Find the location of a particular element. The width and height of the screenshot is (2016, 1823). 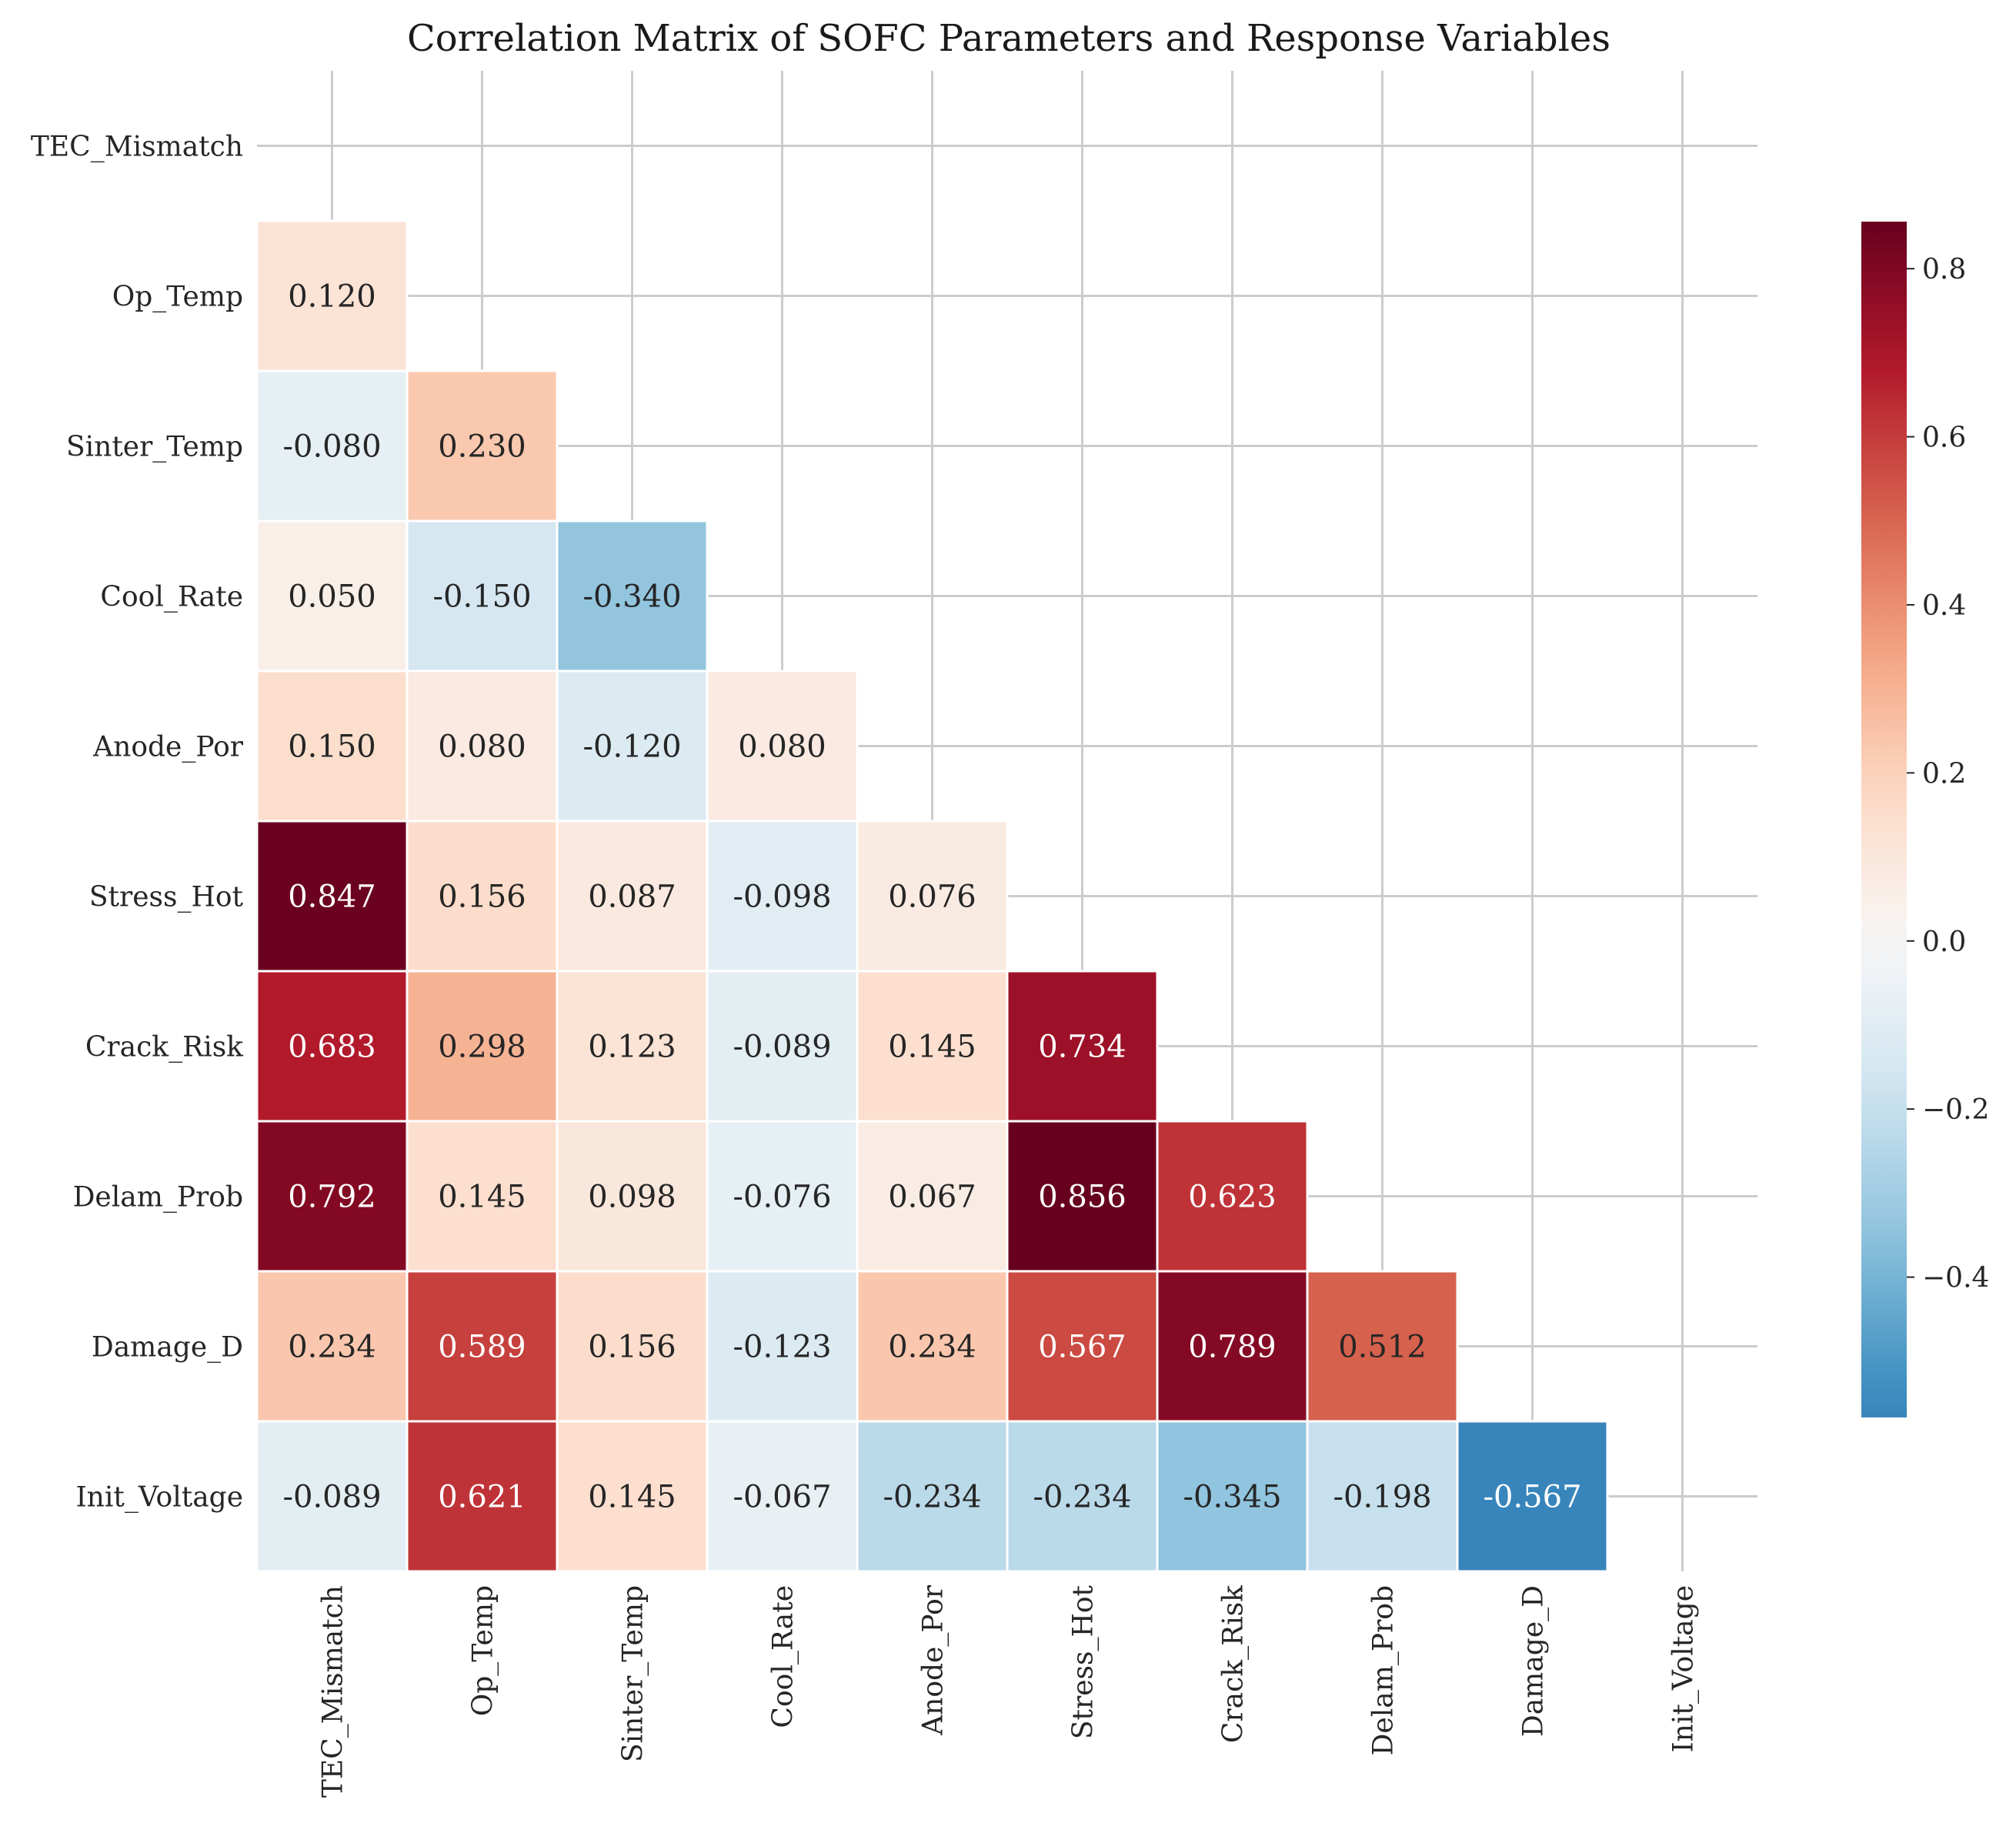

cell-value-label: 0.623 is located at coordinates (1232, 1197).